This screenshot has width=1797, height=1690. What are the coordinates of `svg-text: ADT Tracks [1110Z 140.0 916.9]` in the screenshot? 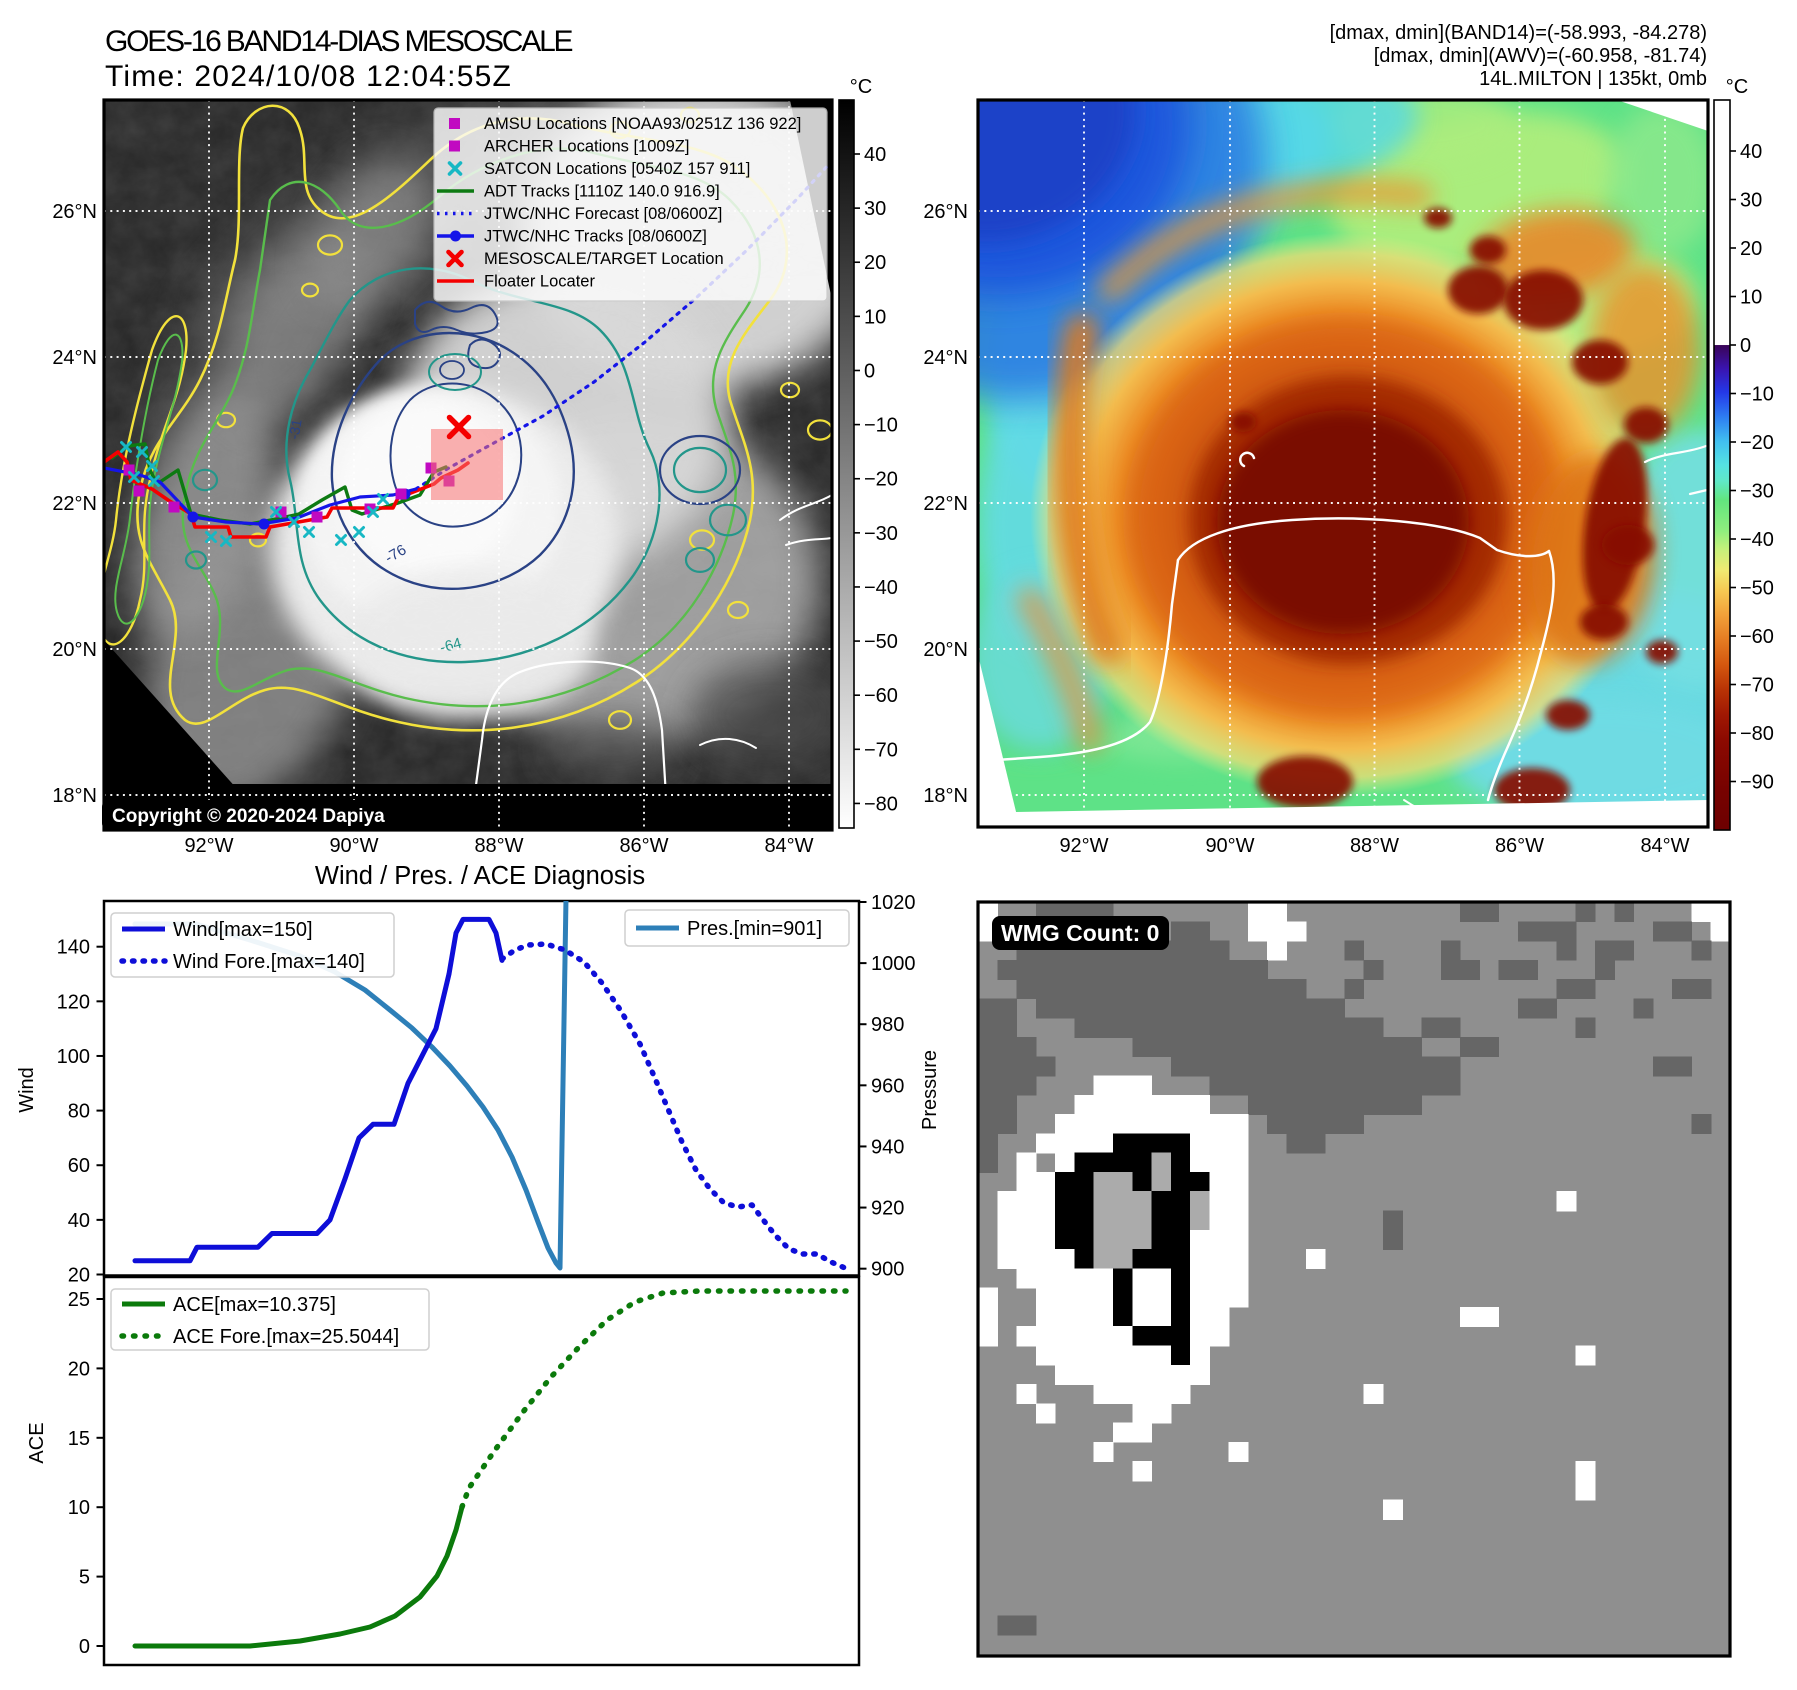 It's located at (602, 192).